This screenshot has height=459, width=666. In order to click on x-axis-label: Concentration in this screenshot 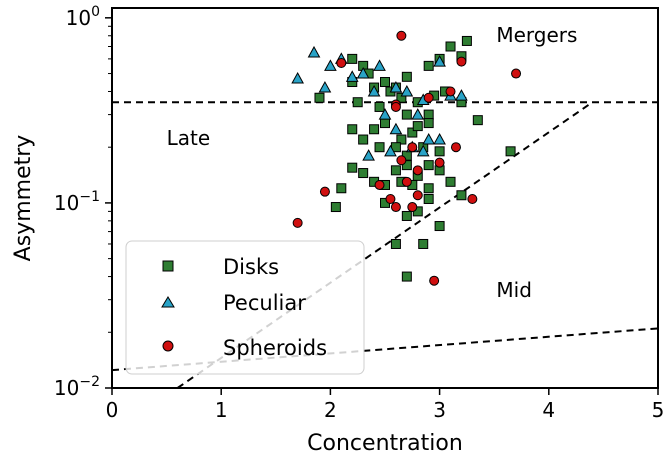, I will do `click(385, 443)`.